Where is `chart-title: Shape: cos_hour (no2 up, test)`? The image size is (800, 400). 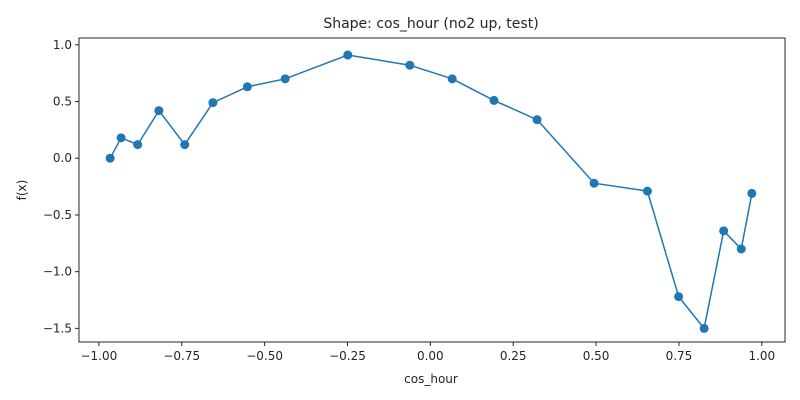 chart-title: Shape: cos_hour (no2 up, test) is located at coordinates (430, 24).